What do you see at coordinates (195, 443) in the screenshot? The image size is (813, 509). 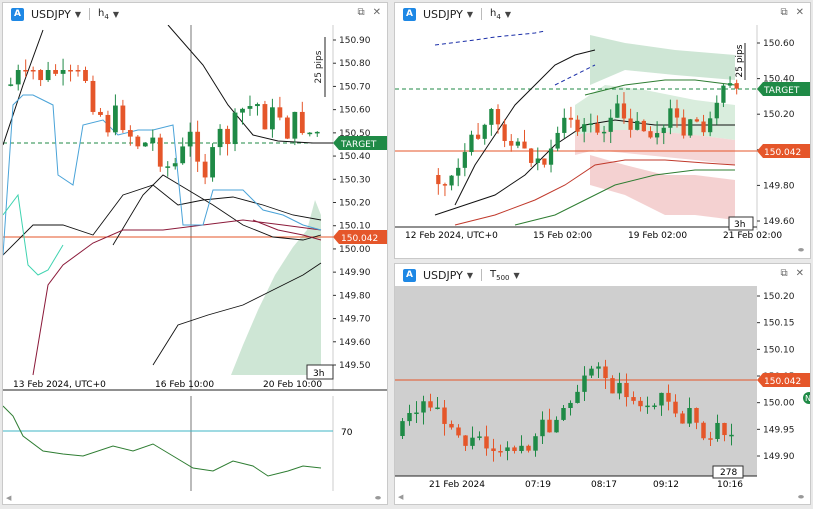 I see `oscillator-pane: 70` at bounding box center [195, 443].